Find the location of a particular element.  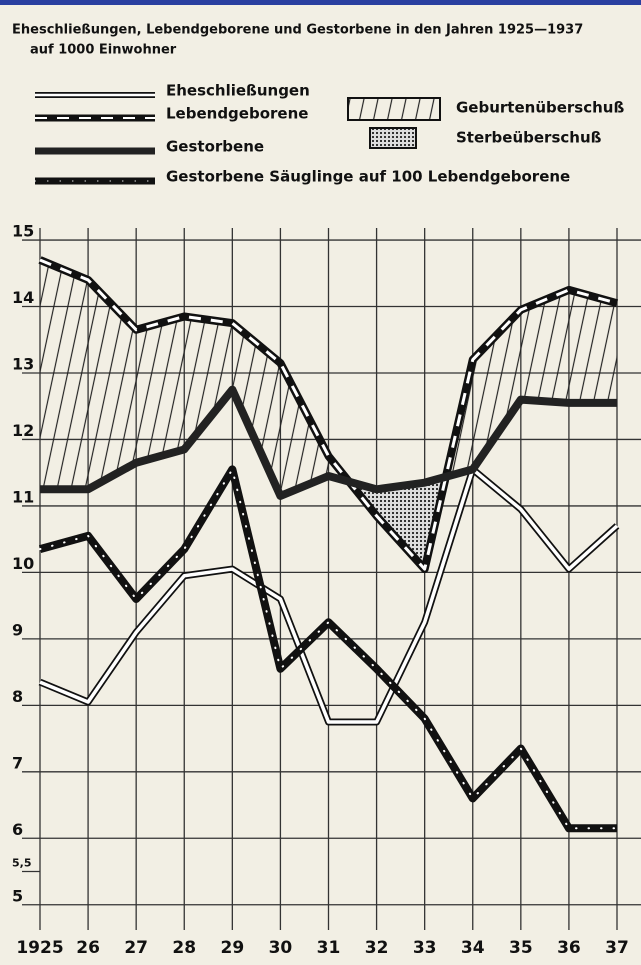

x-tick-label: 30 is located at coordinates (281, 948).